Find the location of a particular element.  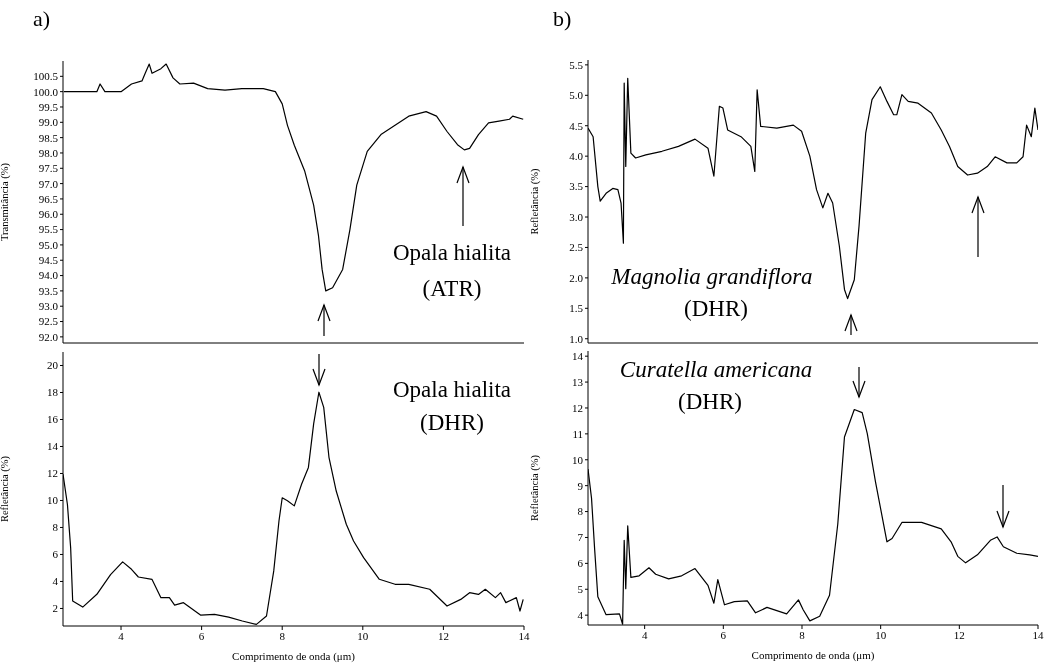

y-tick-label: 2.5 is located at coordinates (576, 247).